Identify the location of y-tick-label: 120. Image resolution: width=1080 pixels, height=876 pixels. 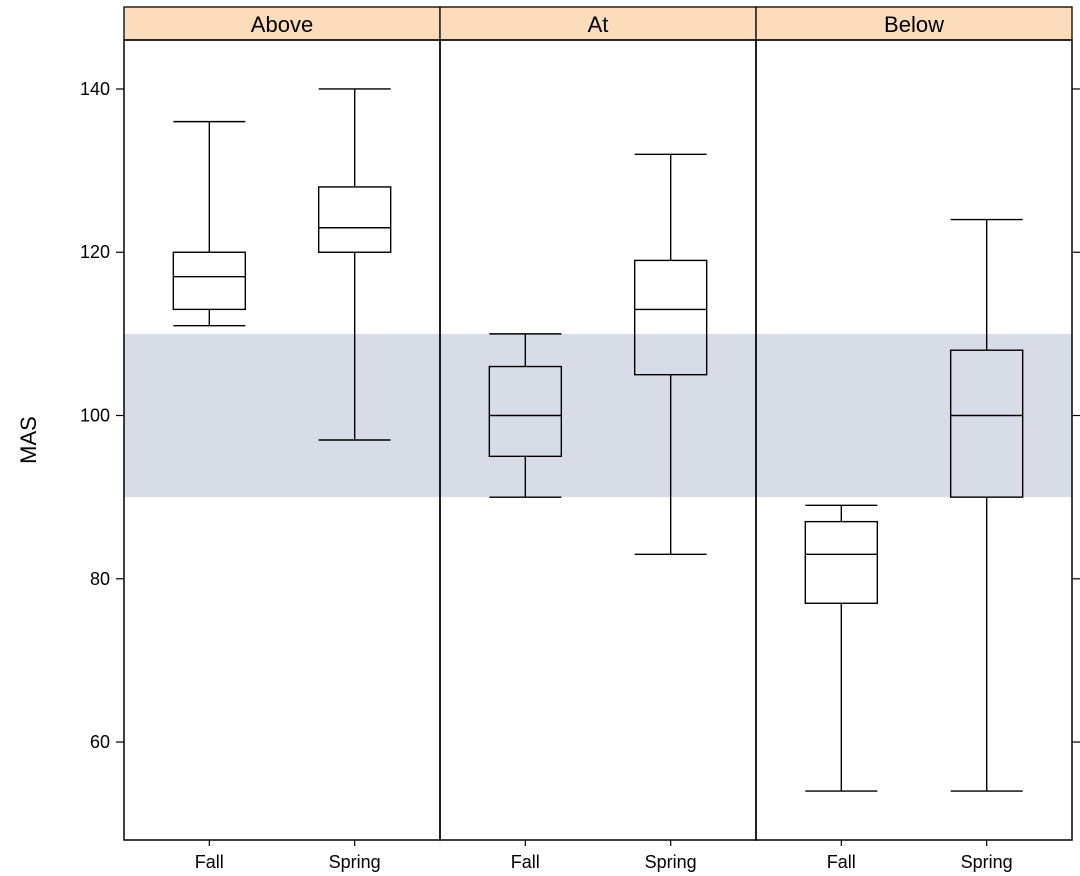
(95, 252).